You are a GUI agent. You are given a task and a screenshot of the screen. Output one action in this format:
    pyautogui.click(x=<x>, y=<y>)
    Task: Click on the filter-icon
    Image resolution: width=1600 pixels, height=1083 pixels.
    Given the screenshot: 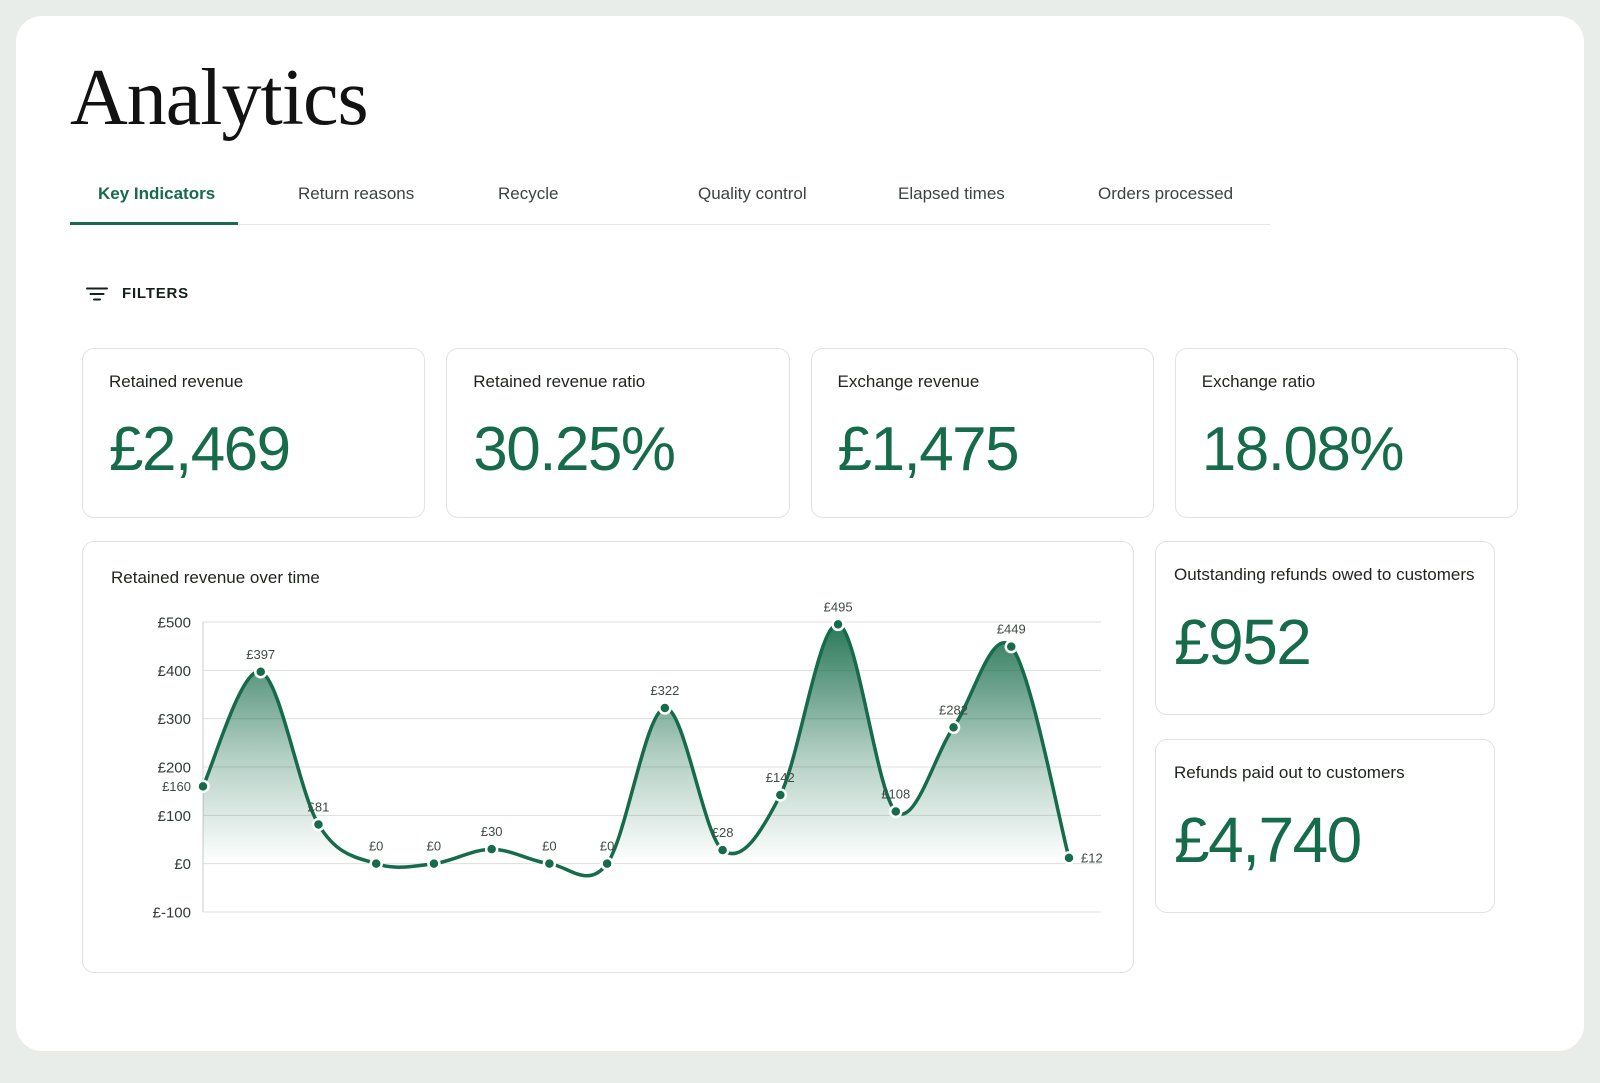 What is the action you would take?
    pyautogui.click(x=97, y=293)
    